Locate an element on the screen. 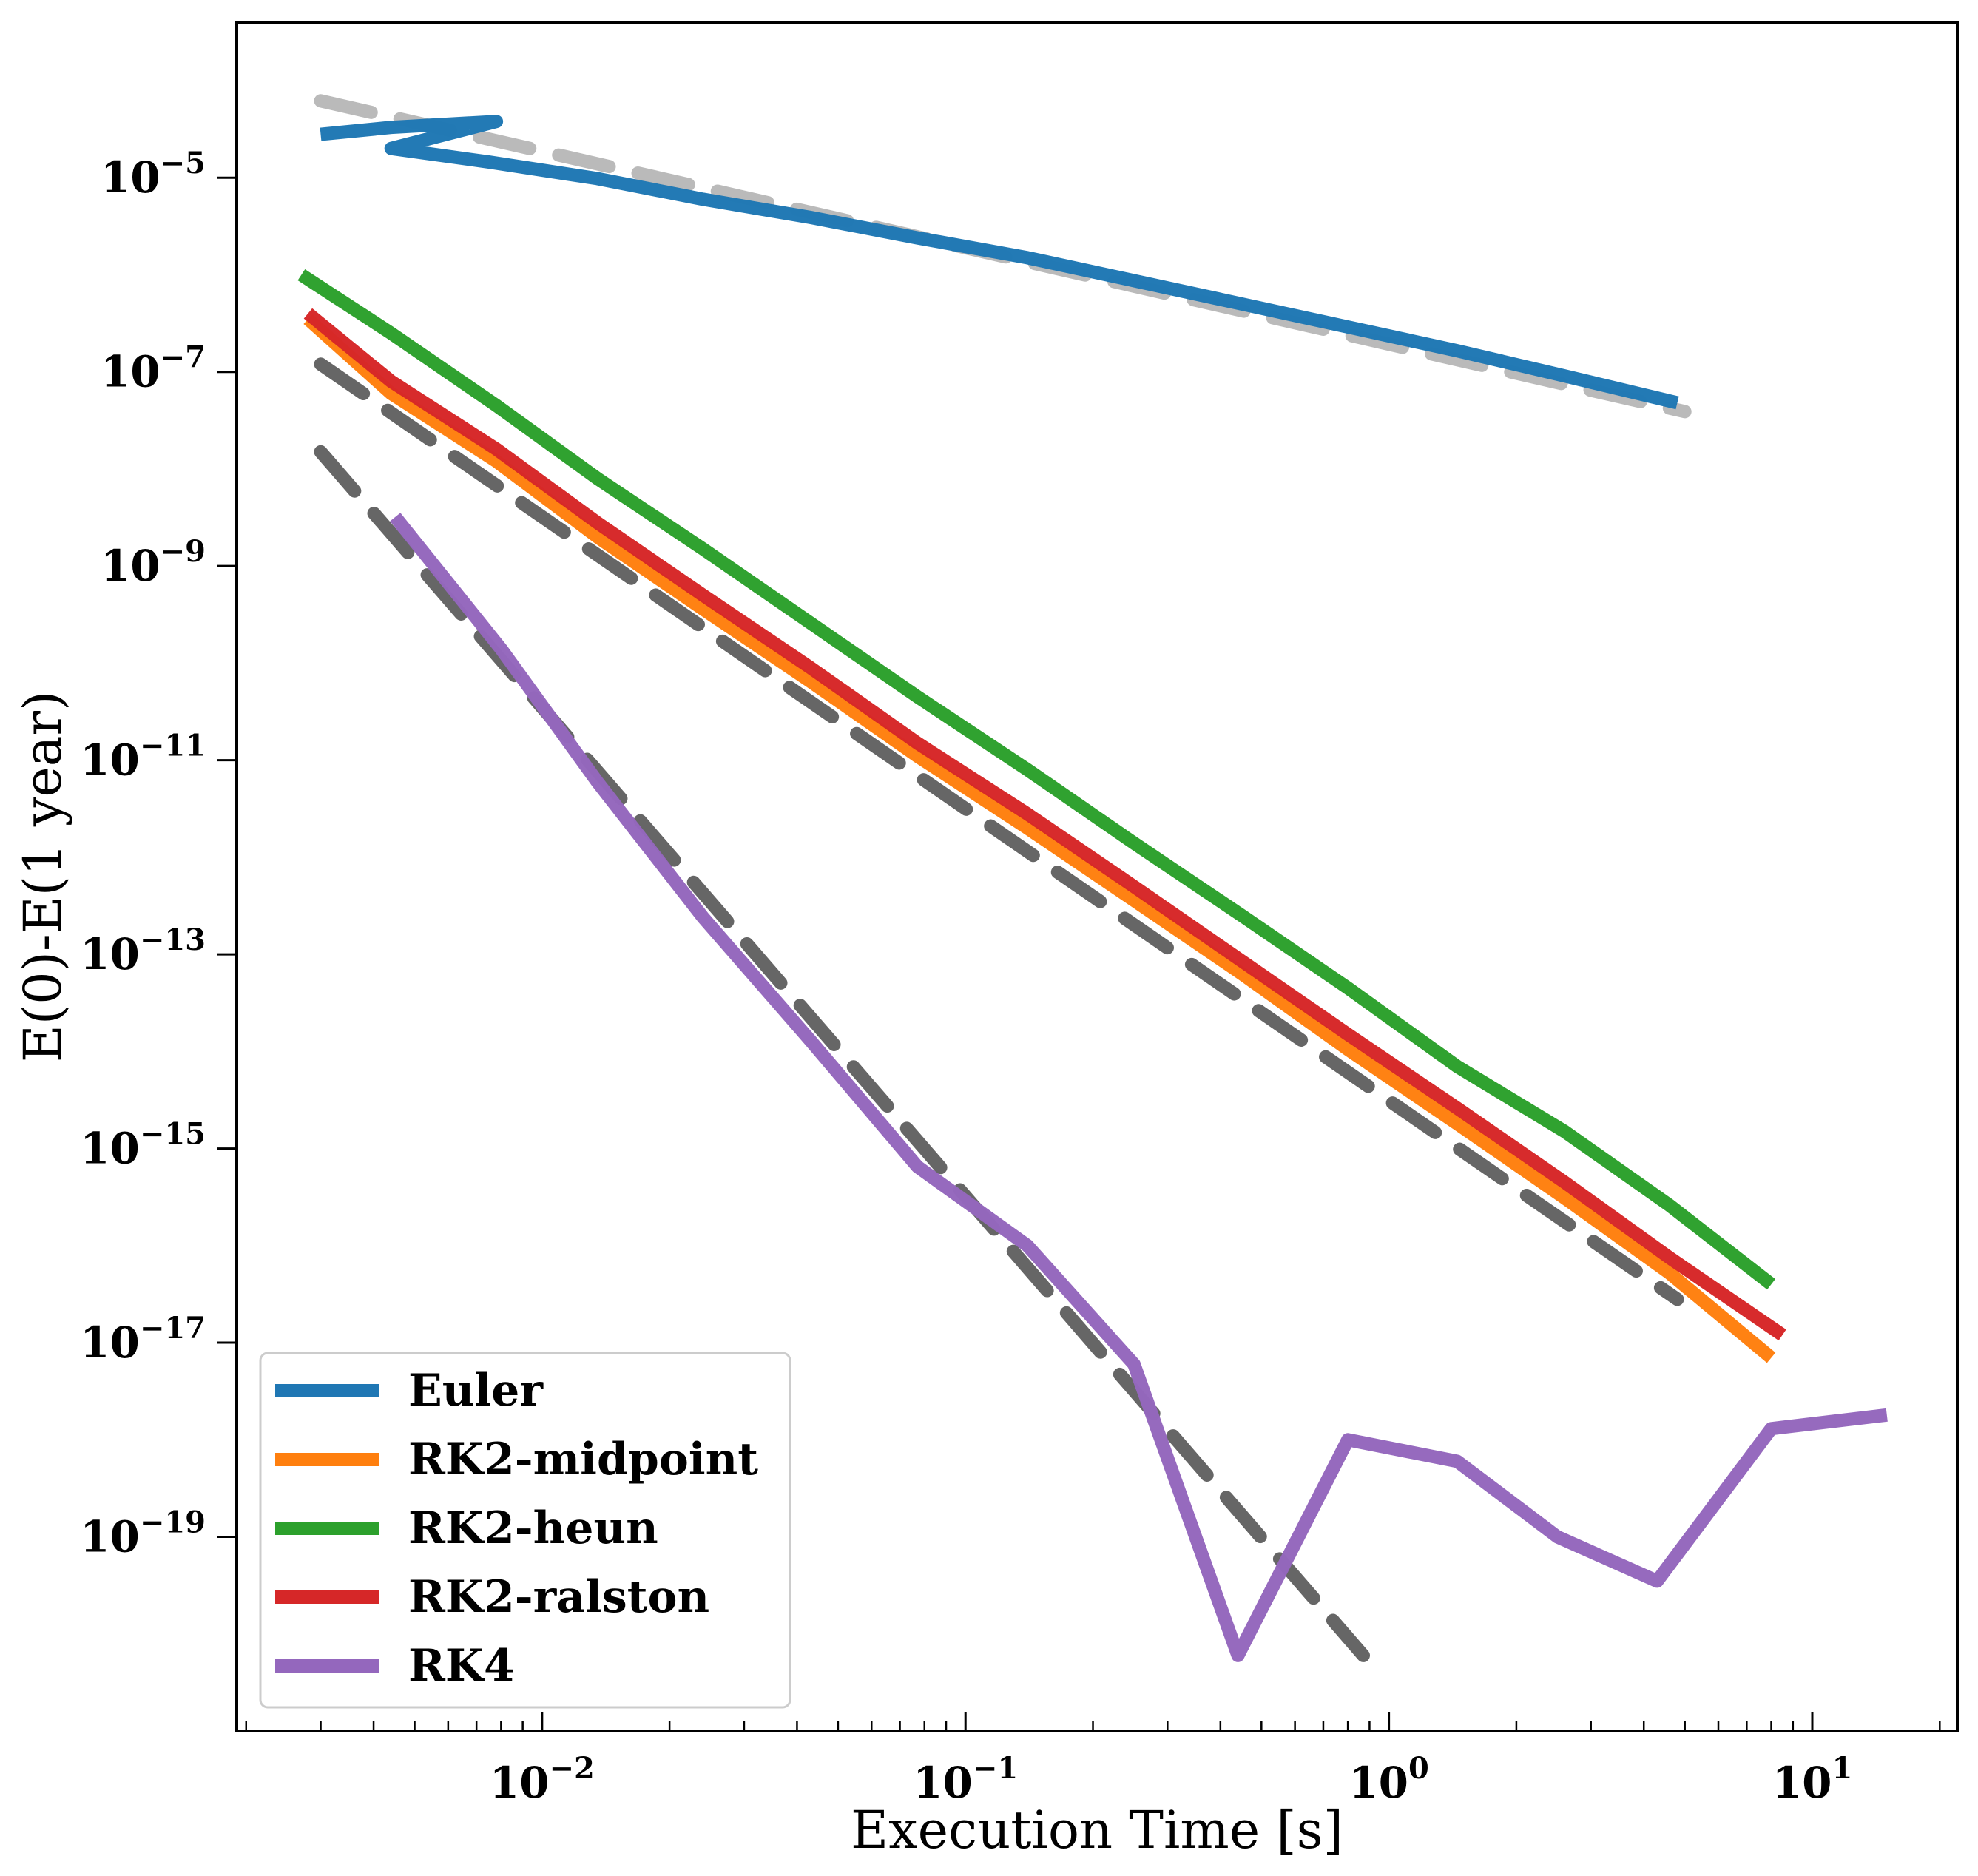 The image size is (1978, 1876). legend-label-rk2-ralston: RK2-ralston is located at coordinates (559, 1597).